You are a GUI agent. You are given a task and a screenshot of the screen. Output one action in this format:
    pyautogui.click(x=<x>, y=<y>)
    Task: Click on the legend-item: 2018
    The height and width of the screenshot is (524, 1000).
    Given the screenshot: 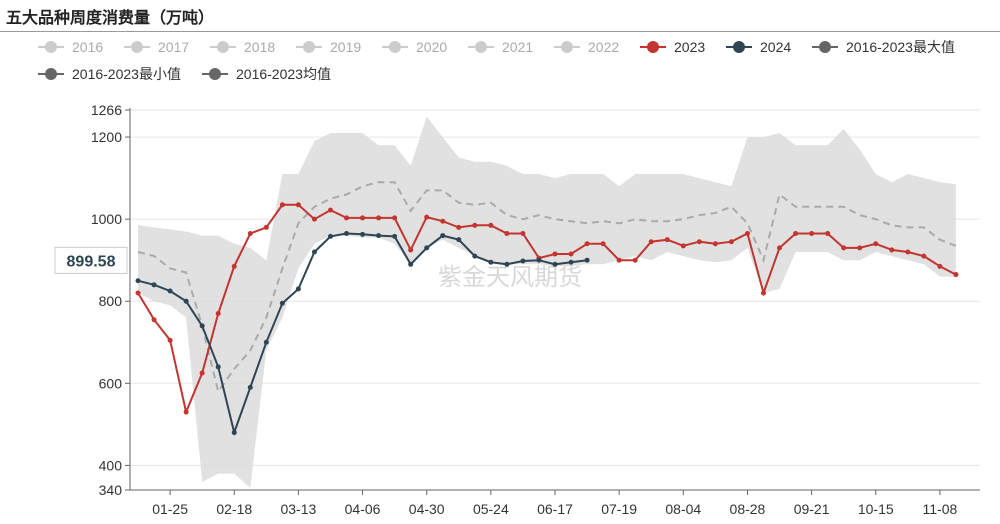 What is the action you would take?
    pyautogui.click(x=242, y=47)
    